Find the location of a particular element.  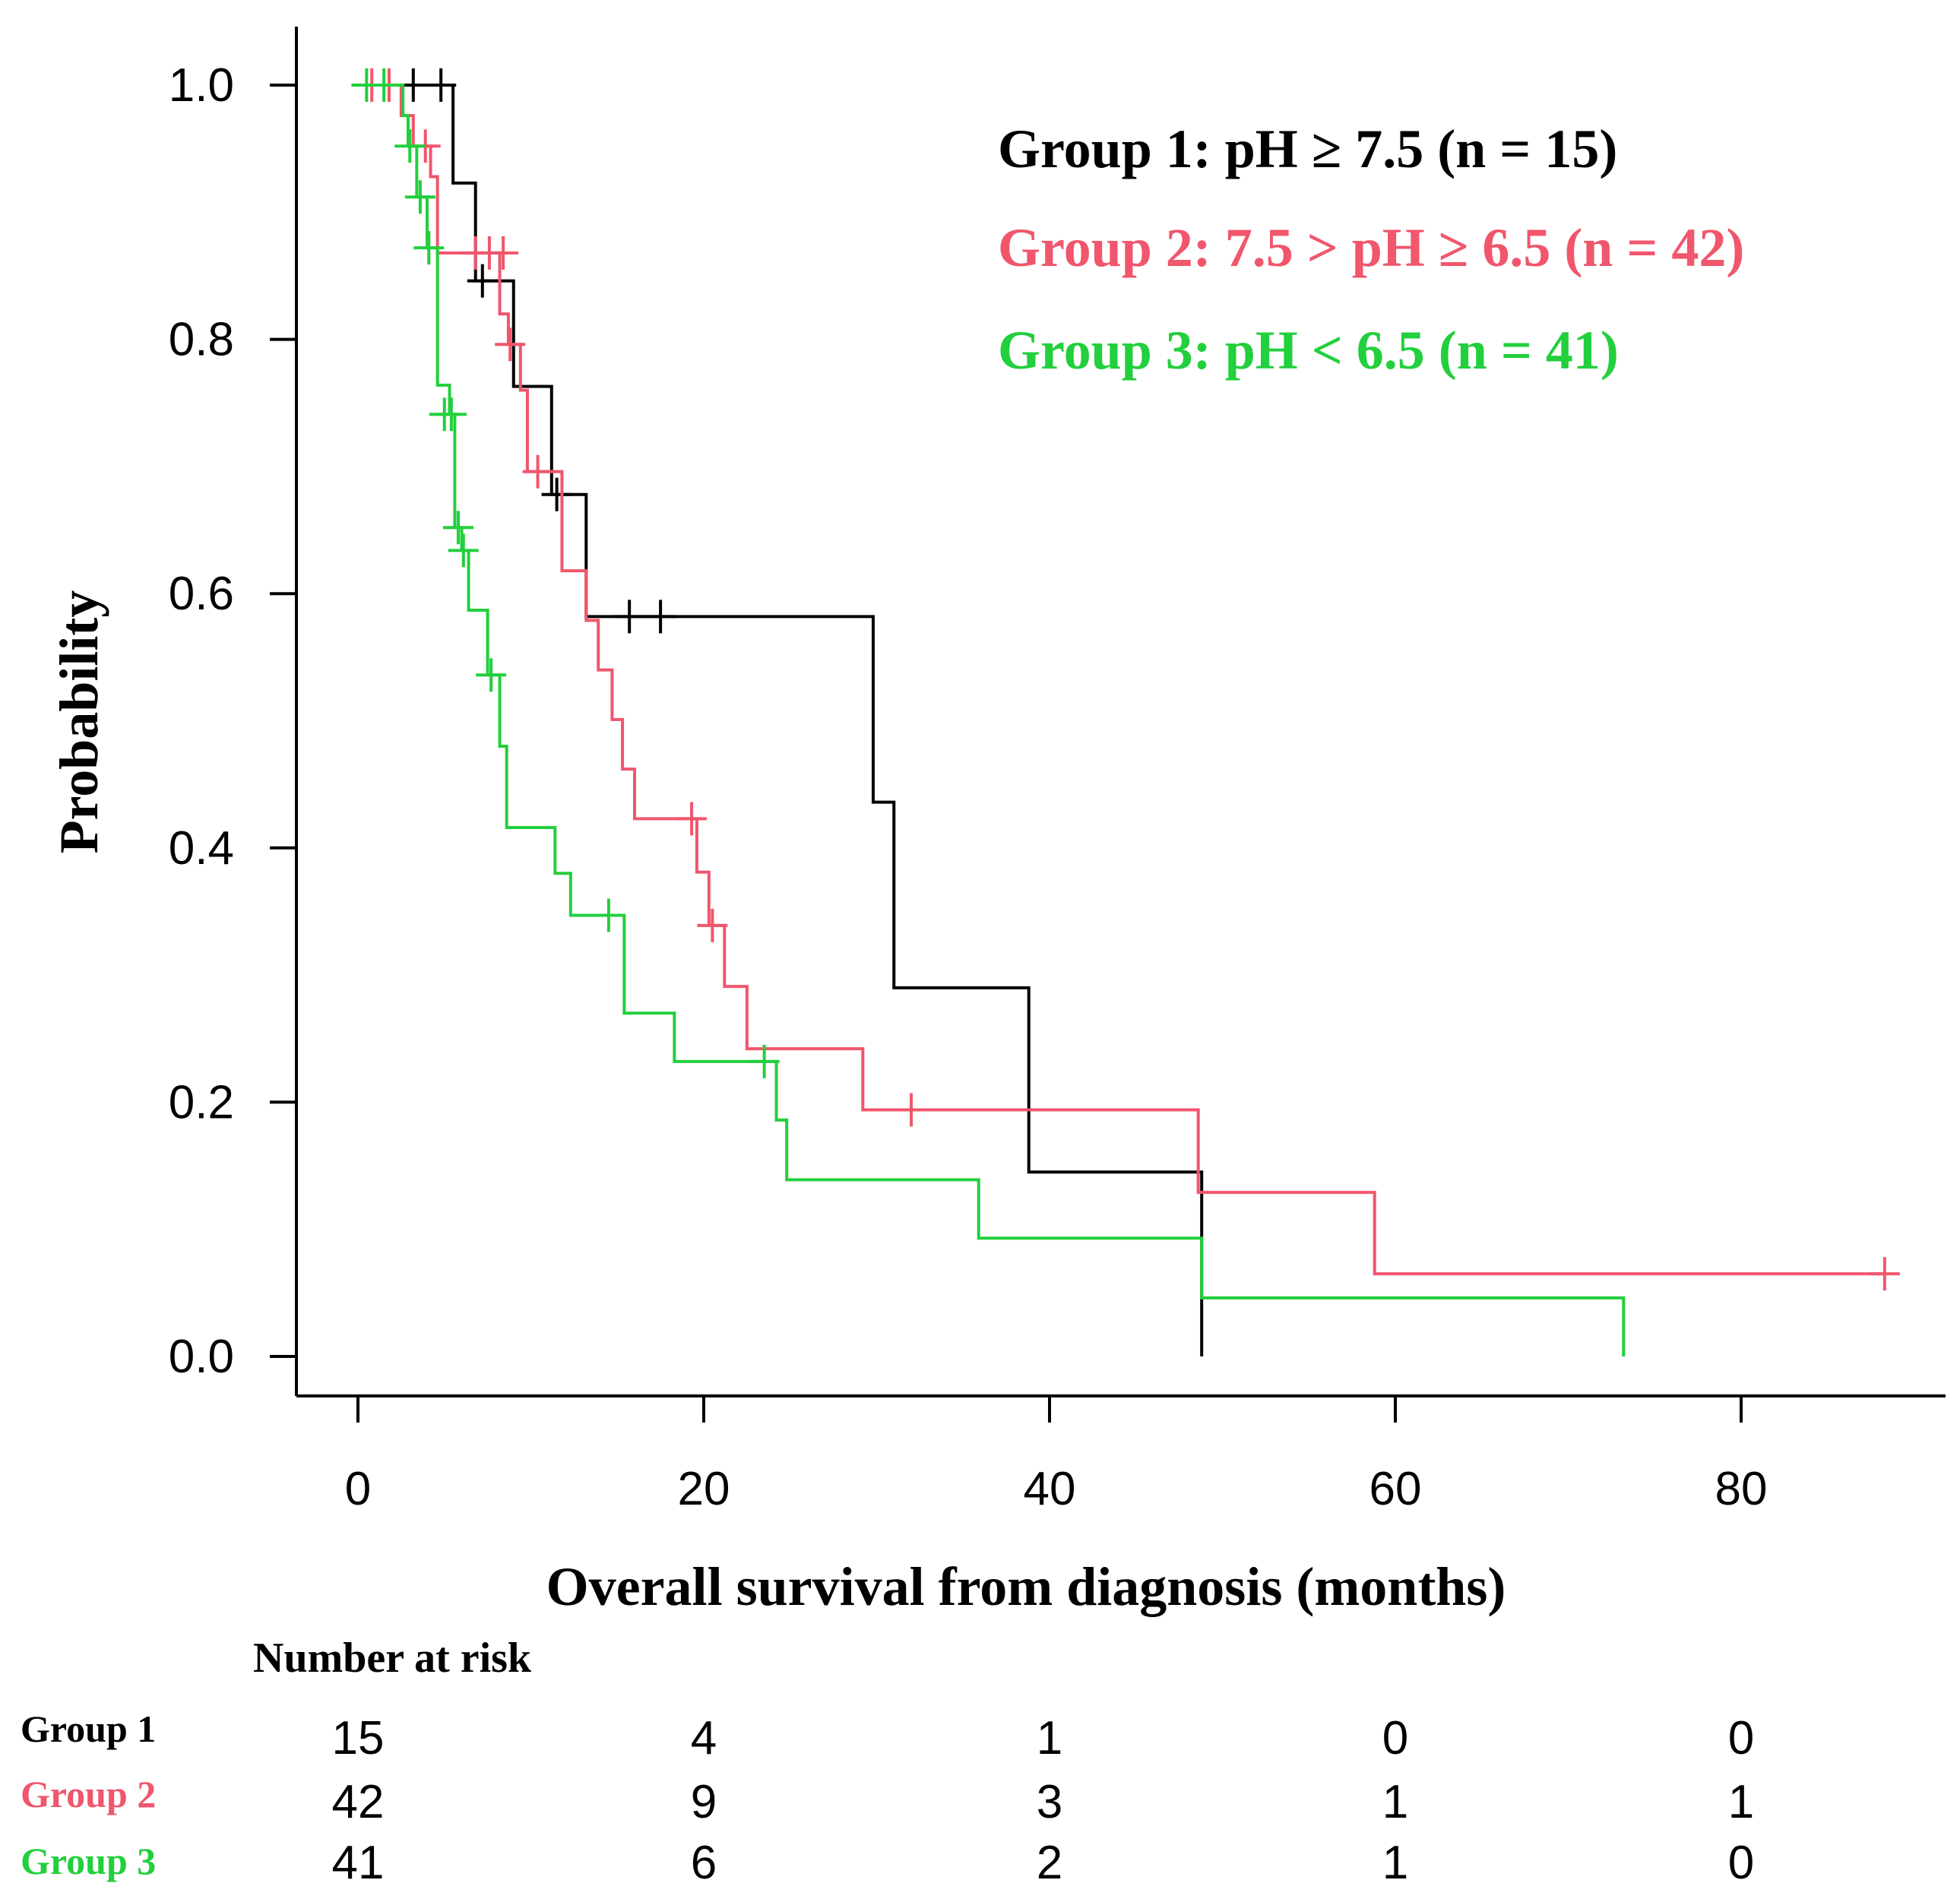

risk-value-group-3: 0 is located at coordinates (1741, 1863).